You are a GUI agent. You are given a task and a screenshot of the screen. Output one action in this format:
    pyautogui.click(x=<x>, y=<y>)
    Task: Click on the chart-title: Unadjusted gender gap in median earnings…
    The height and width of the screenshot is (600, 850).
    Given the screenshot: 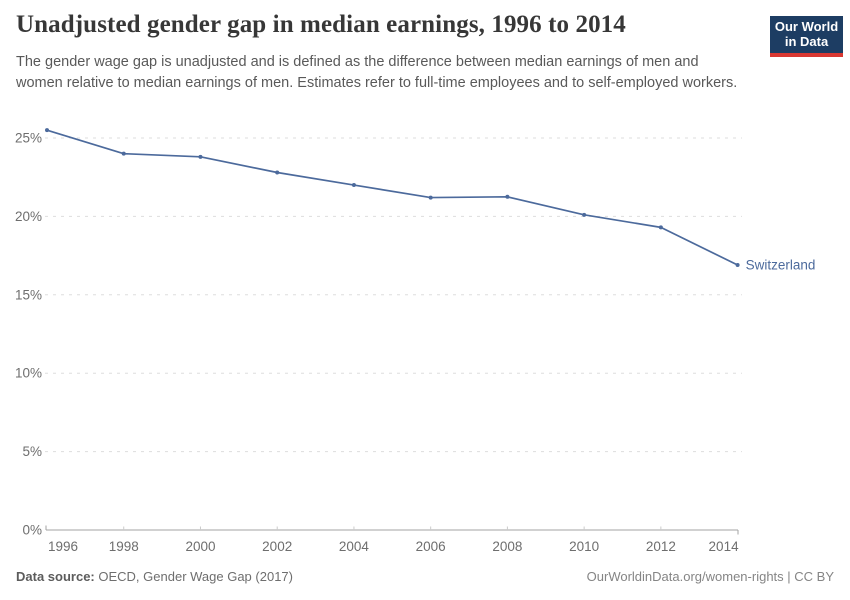 What is the action you would take?
    pyautogui.click(x=321, y=24)
    